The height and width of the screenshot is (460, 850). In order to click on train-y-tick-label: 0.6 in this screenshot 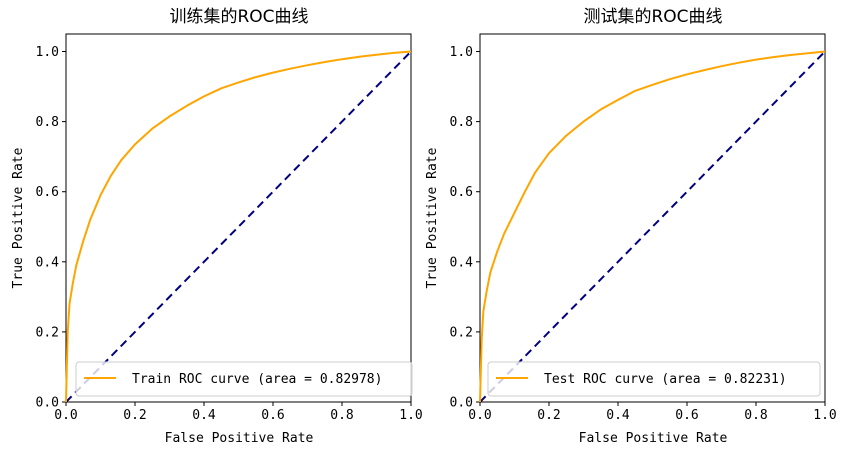, I will do `click(47, 192)`.